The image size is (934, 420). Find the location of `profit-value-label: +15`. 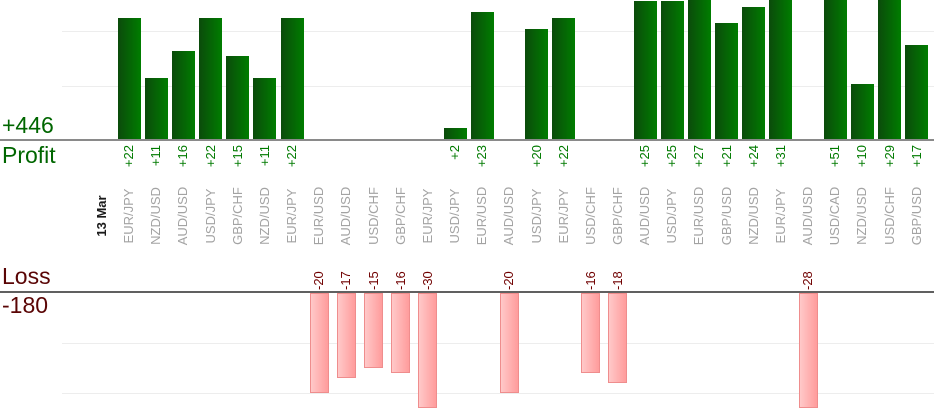

profit-value-label: +15 is located at coordinates (237, 156).